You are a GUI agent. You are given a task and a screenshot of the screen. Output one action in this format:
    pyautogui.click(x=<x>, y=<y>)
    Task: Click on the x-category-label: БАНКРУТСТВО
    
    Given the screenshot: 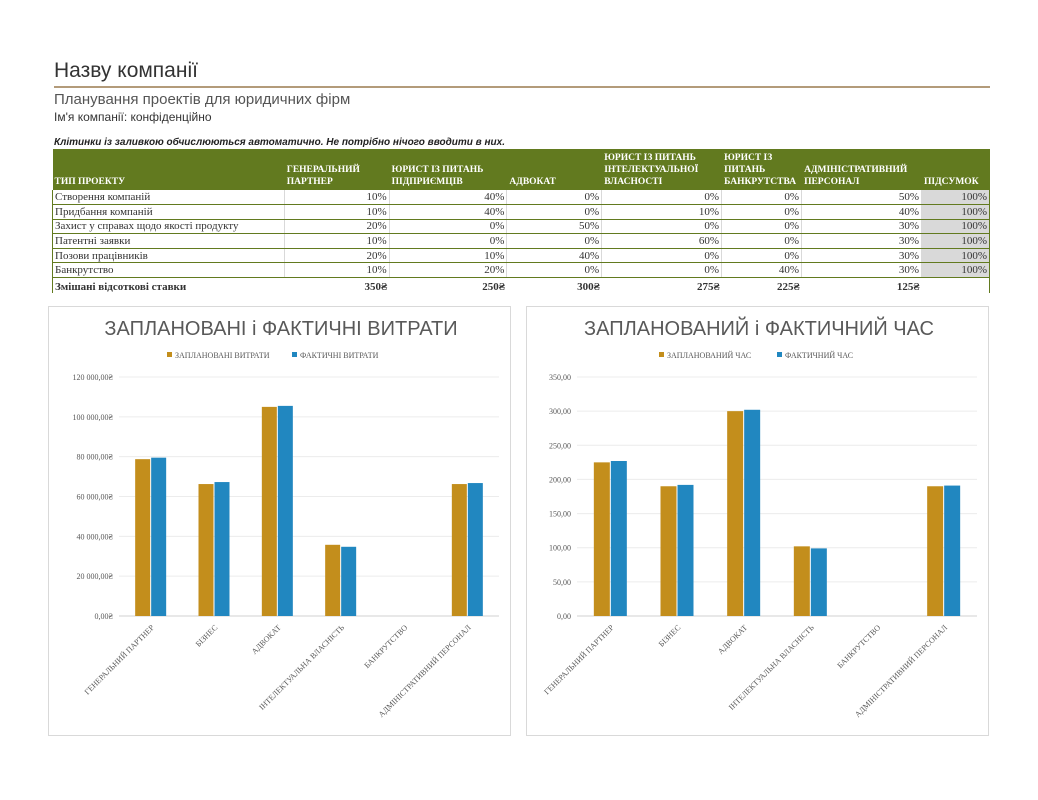 What is the action you would take?
    pyautogui.click(x=385, y=646)
    